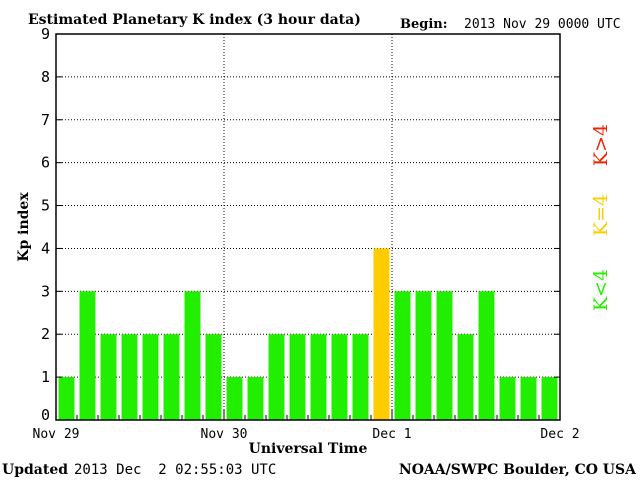 This screenshot has width=640, height=480. What do you see at coordinates (391, 434) in the screenshot?
I see `x-tick-label: Dec 1` at bounding box center [391, 434].